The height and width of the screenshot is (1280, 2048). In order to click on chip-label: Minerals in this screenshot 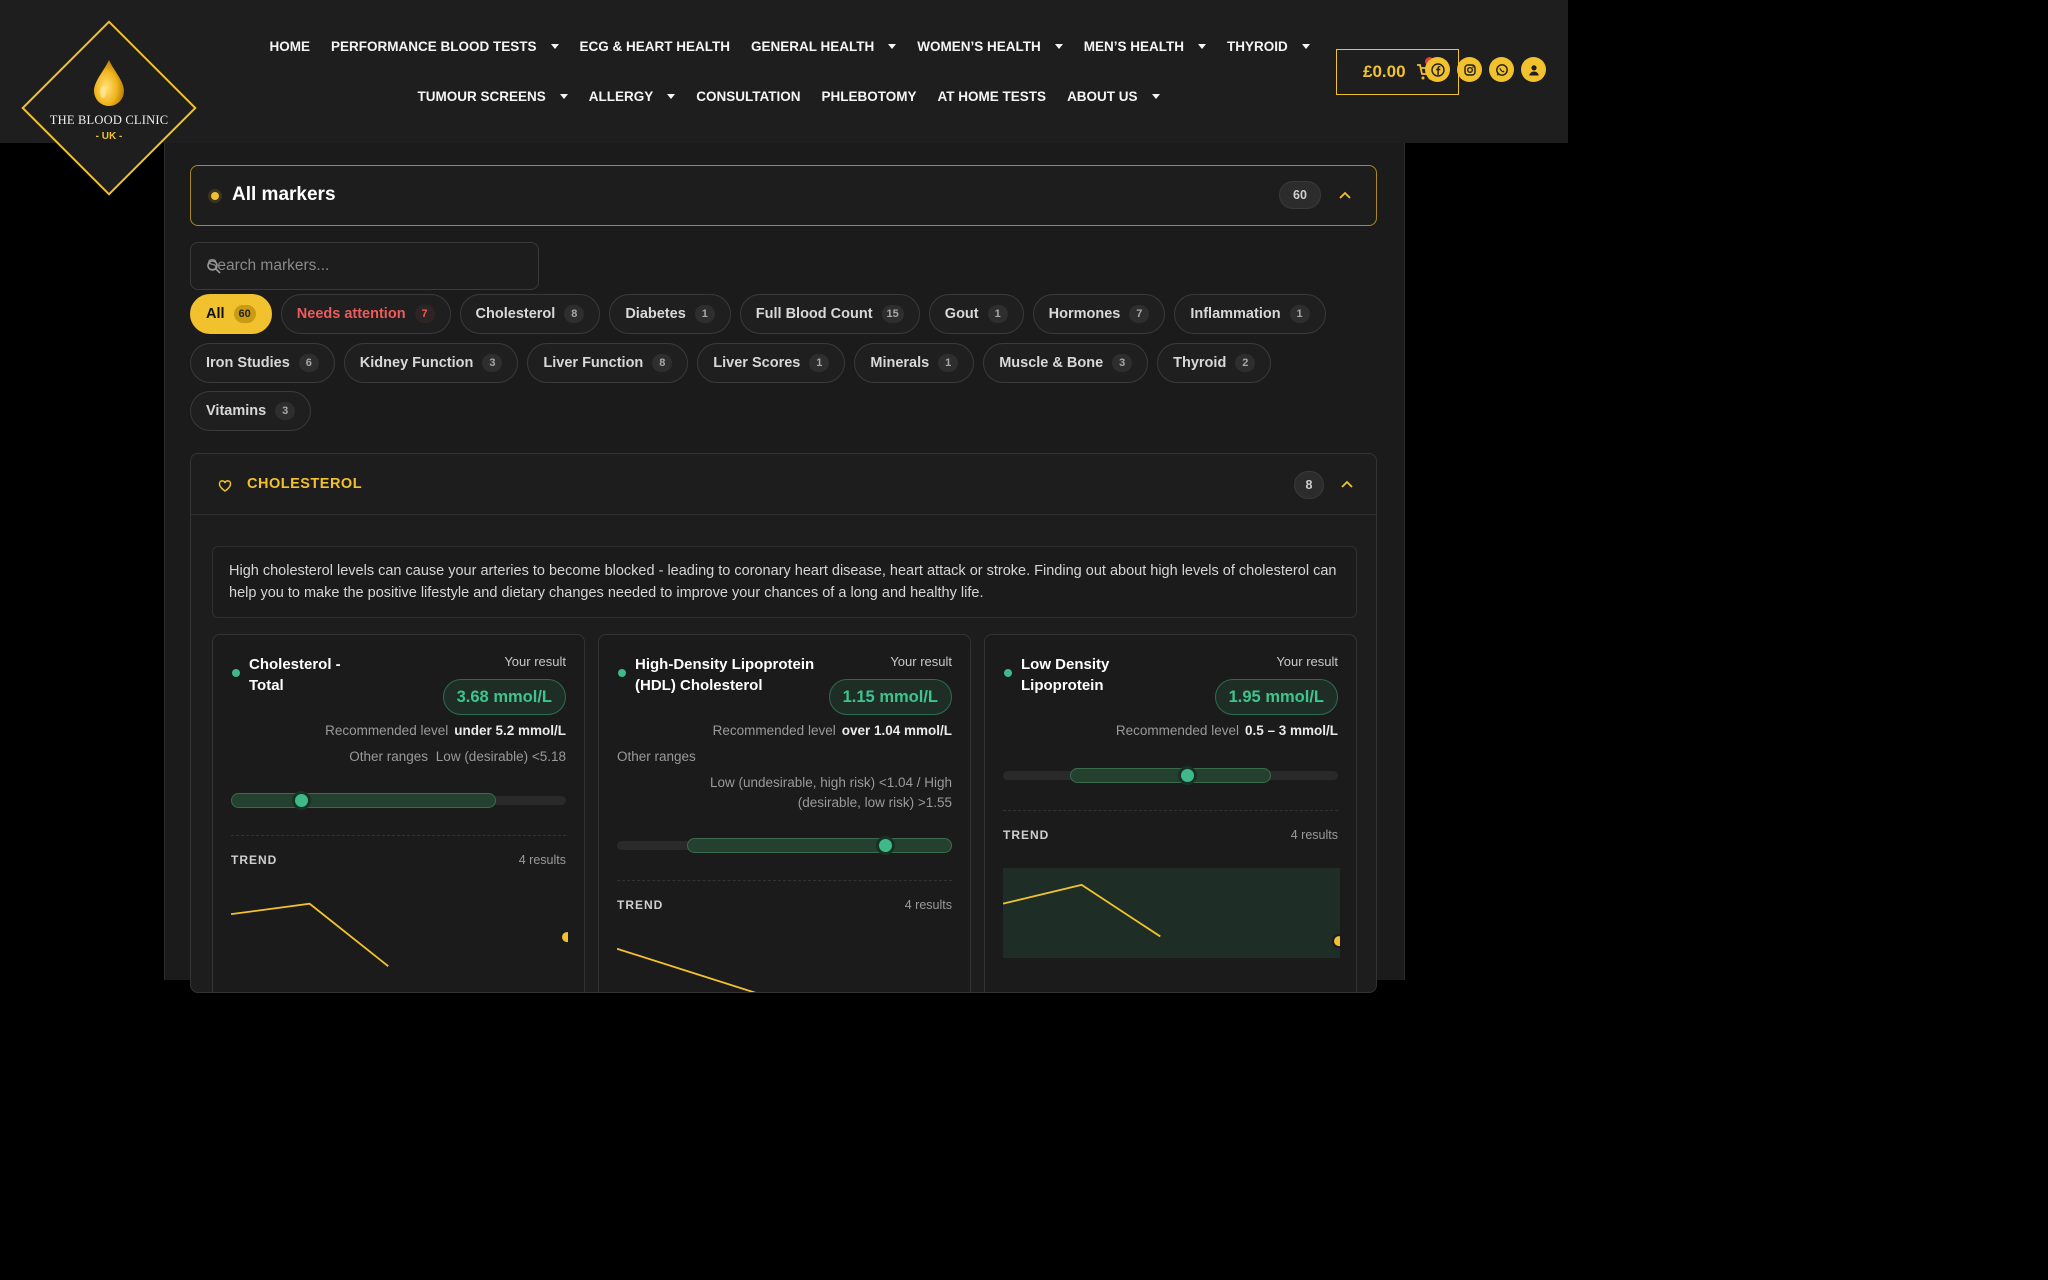, I will do `click(900, 363)`.